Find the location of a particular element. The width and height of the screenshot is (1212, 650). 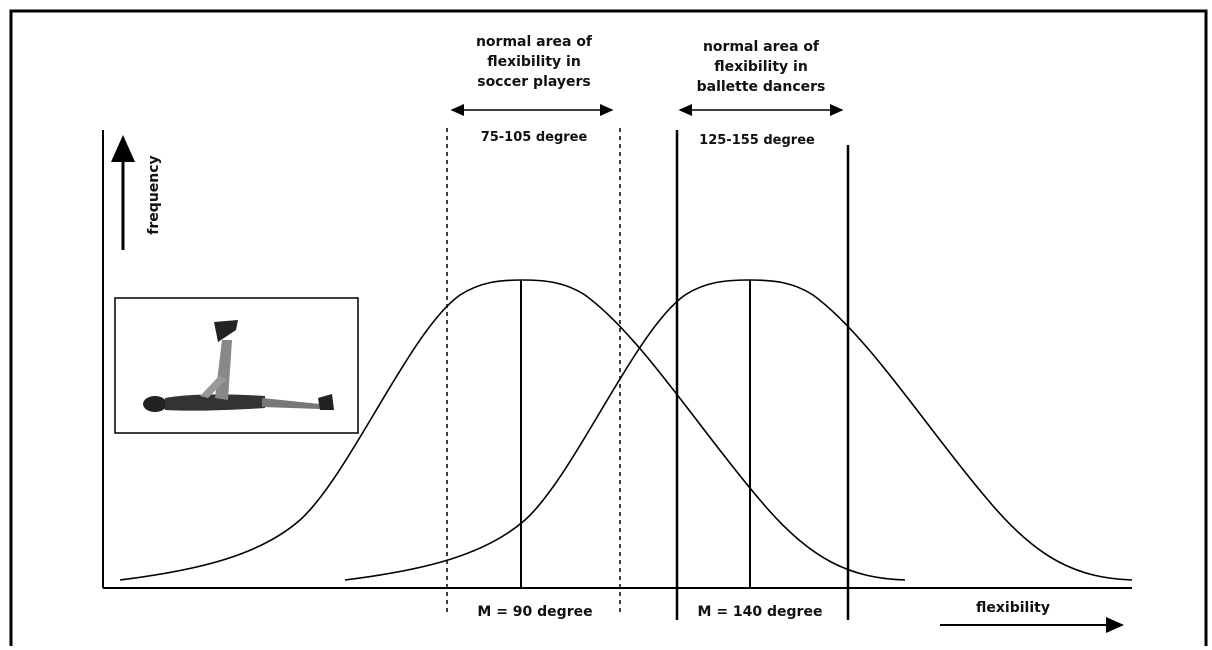

dancer-title: normal area of is located at coordinates (761, 47).